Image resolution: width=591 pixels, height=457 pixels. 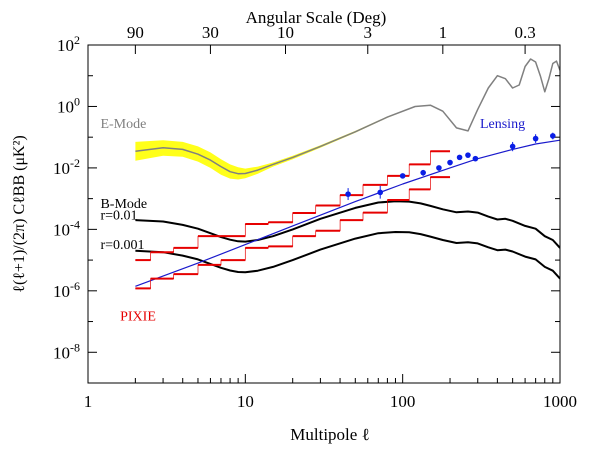 What do you see at coordinates (245, 401) in the screenshot?
I see `x-tick-label: 10` at bounding box center [245, 401].